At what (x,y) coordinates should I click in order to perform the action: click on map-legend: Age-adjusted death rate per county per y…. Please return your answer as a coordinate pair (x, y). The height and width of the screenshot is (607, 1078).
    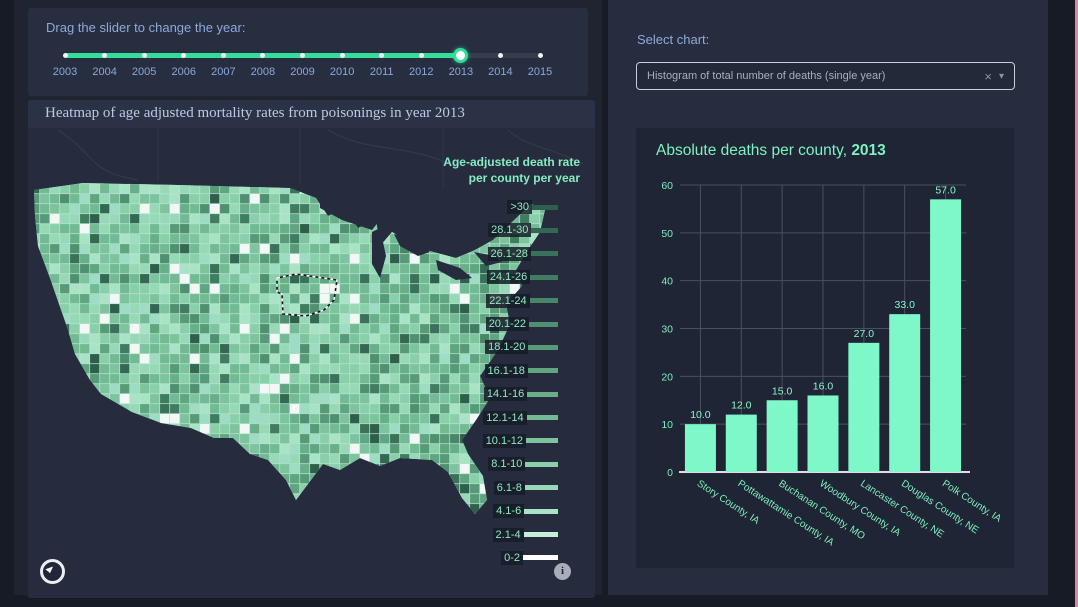
    Looking at the image, I should click on (511, 362).